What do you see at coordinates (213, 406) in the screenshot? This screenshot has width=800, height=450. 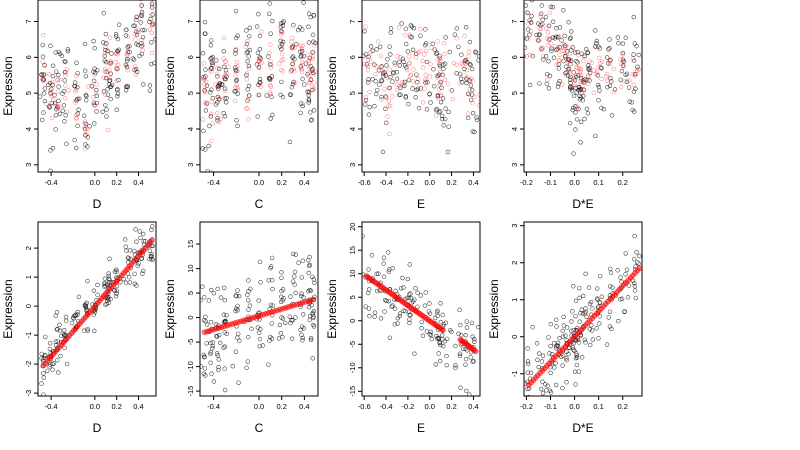 I see `x-tick-label: -0.4` at bounding box center [213, 406].